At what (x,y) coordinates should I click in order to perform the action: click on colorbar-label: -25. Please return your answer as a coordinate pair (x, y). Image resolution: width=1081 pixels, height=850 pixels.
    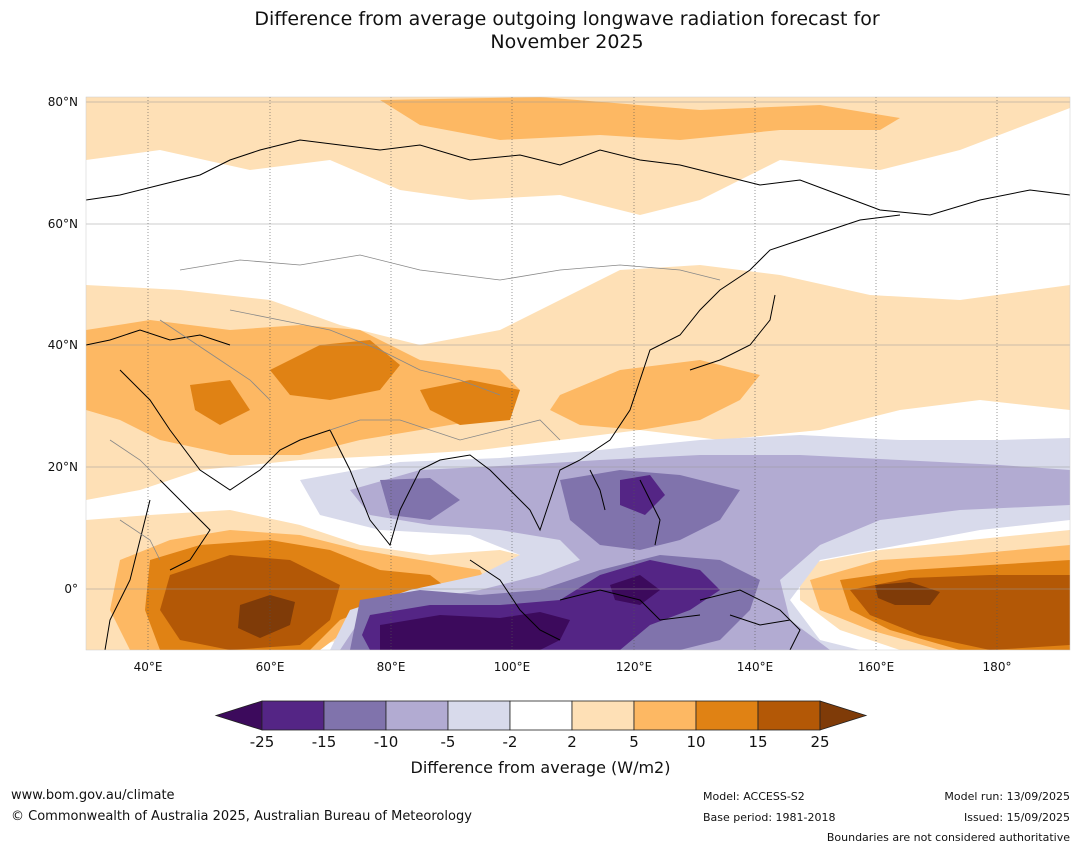
    Looking at the image, I should click on (262, 742).